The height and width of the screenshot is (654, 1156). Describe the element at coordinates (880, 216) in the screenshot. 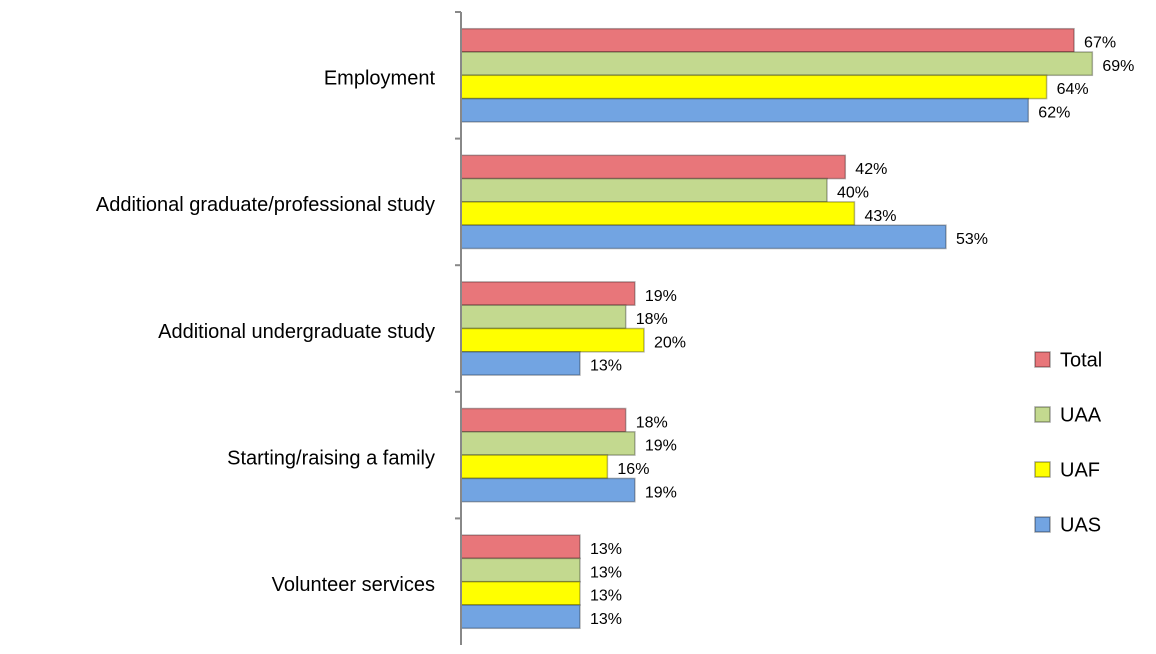

I see `value-label: 43%` at that location.